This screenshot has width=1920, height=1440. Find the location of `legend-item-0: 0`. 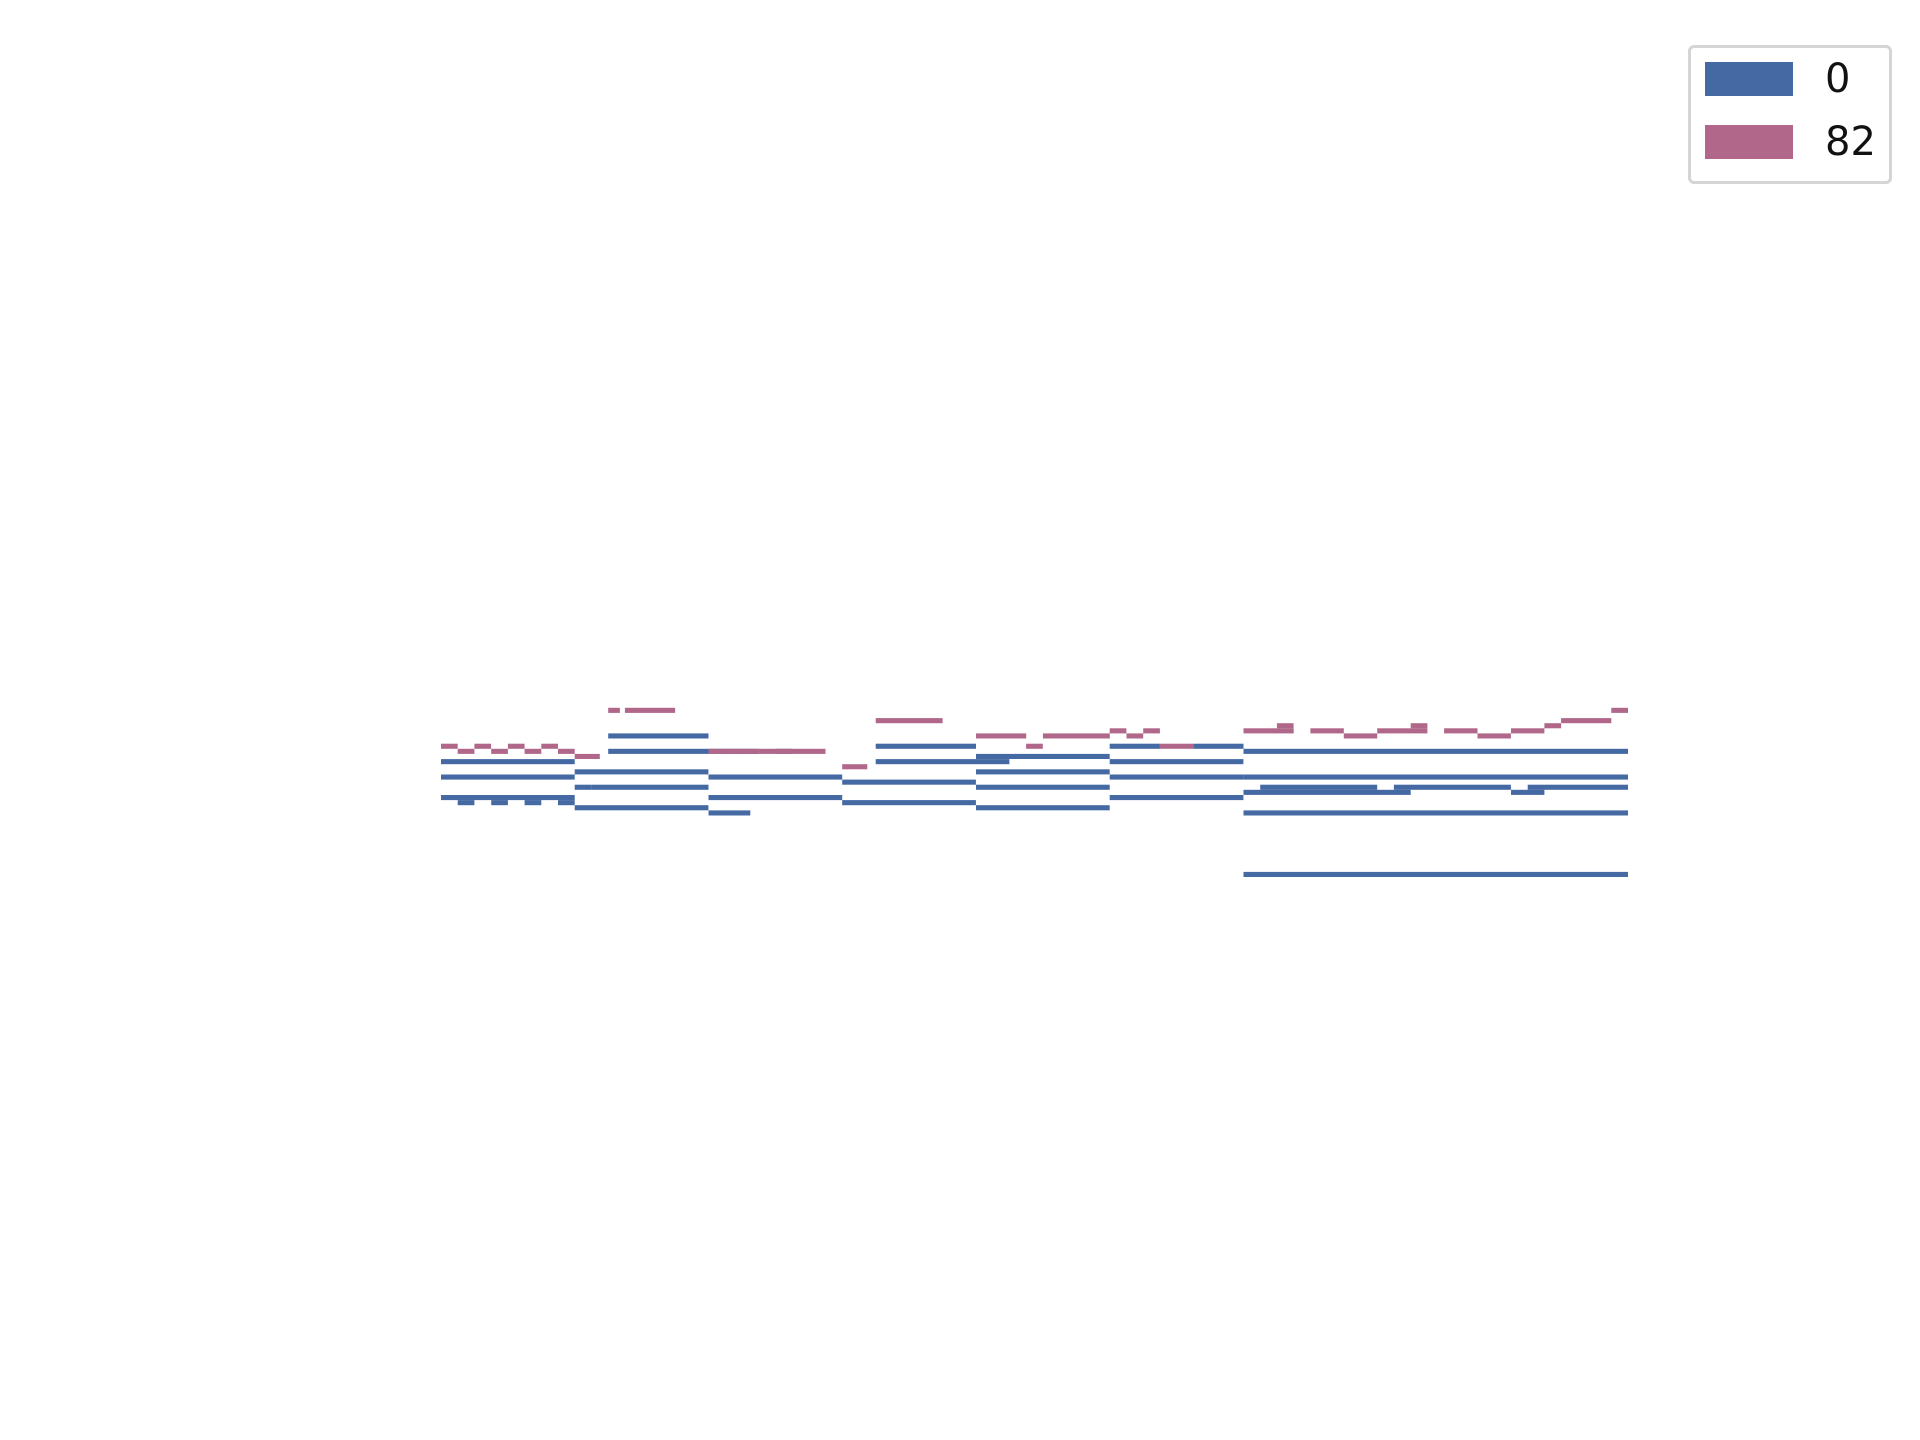

legend-item-0: 0 is located at coordinates (1778, 79).